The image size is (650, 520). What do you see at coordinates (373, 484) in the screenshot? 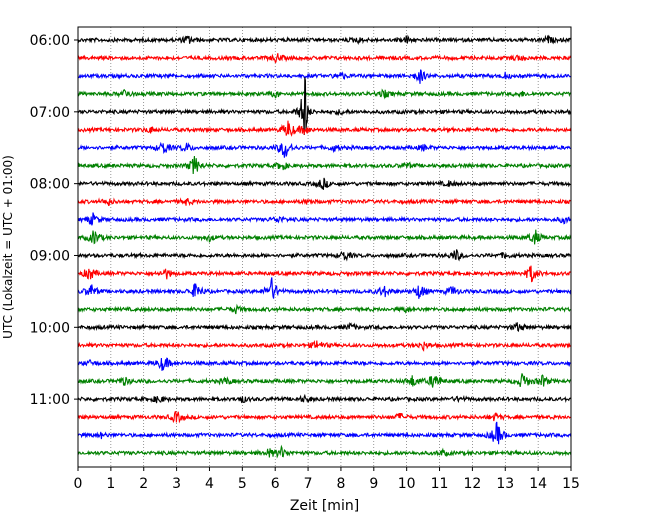
I see `x-tick-label: 9` at bounding box center [373, 484].